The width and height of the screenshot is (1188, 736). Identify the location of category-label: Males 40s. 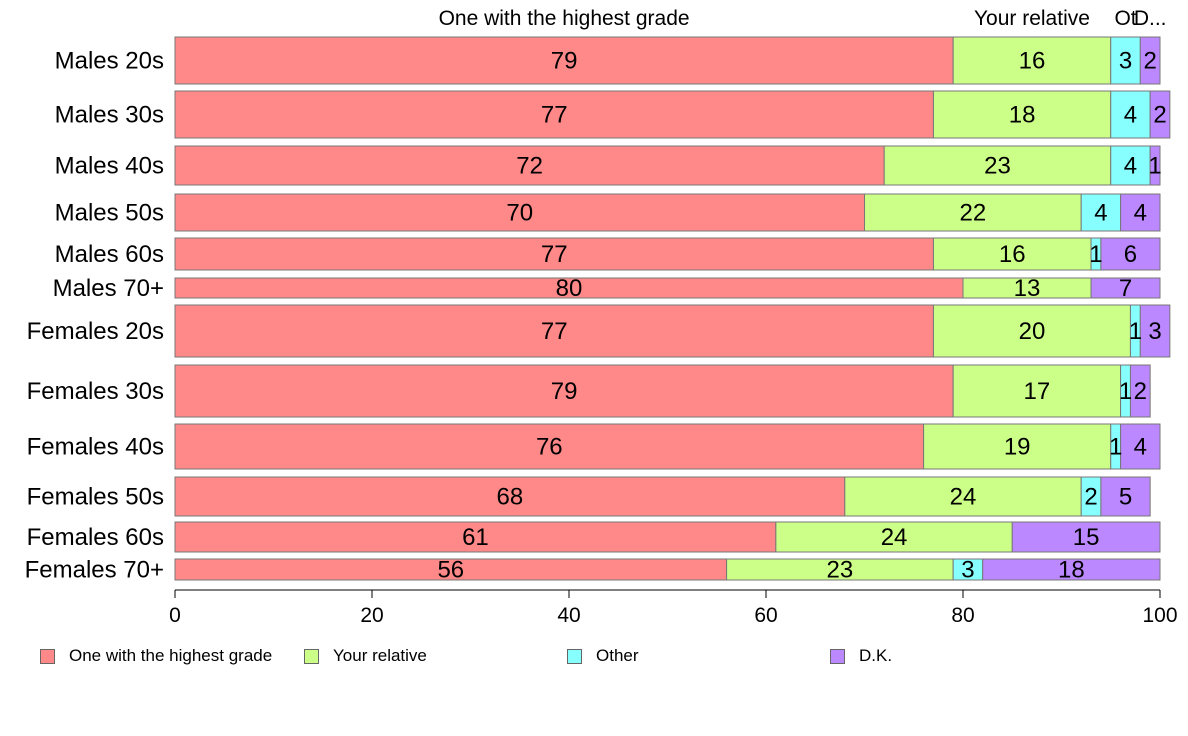
(109, 166).